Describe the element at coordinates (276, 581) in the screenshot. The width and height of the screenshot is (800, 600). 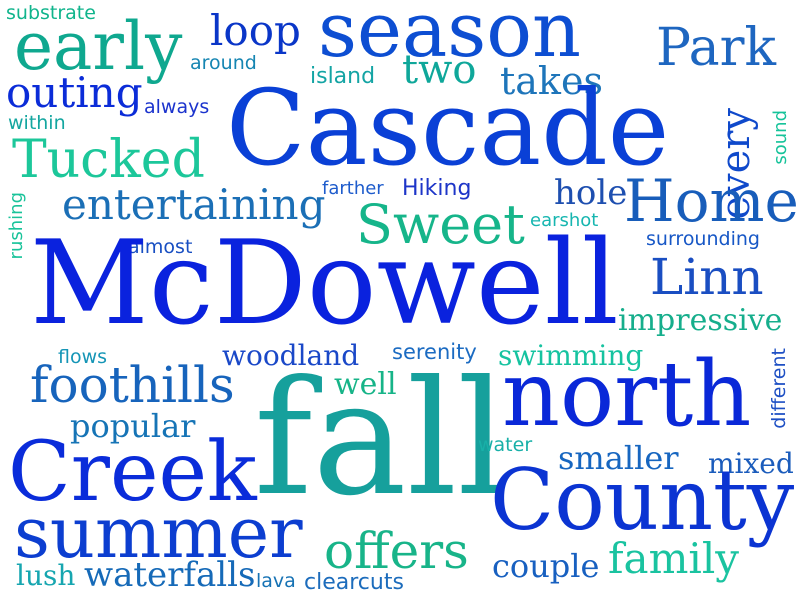
I see `word-lava: lava` at that location.